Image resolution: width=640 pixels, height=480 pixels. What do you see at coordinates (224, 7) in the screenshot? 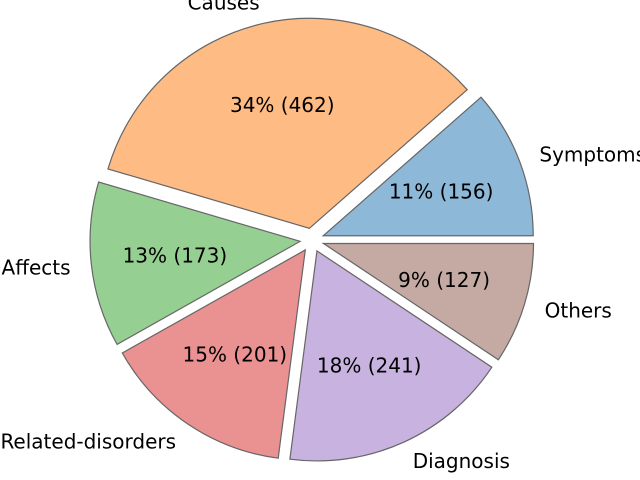
I see `slice-category-label-causes: Causes` at bounding box center [224, 7].